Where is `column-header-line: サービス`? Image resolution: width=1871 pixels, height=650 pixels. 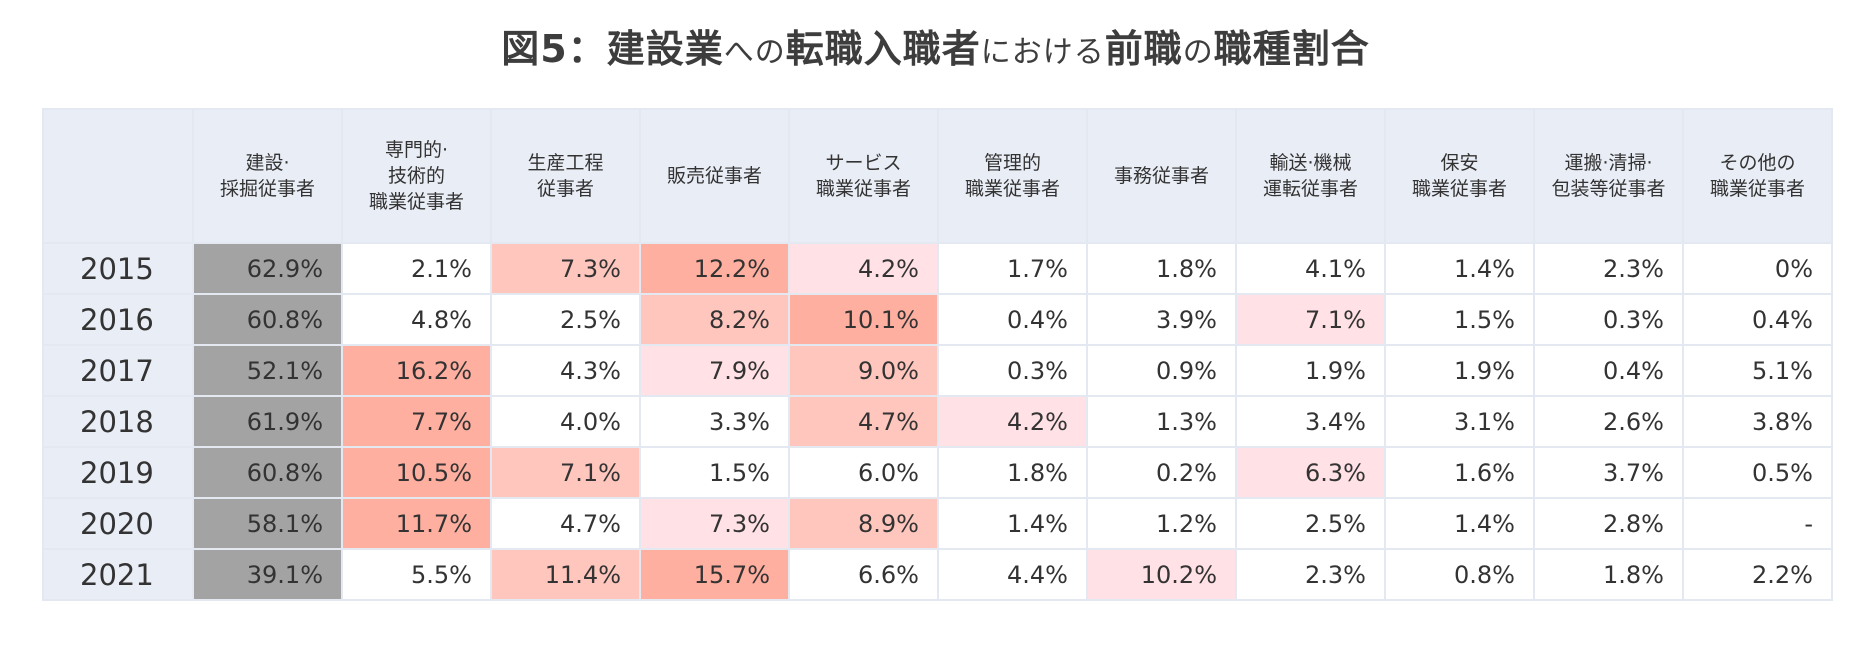
column-header-line: サービス is located at coordinates (863, 163).